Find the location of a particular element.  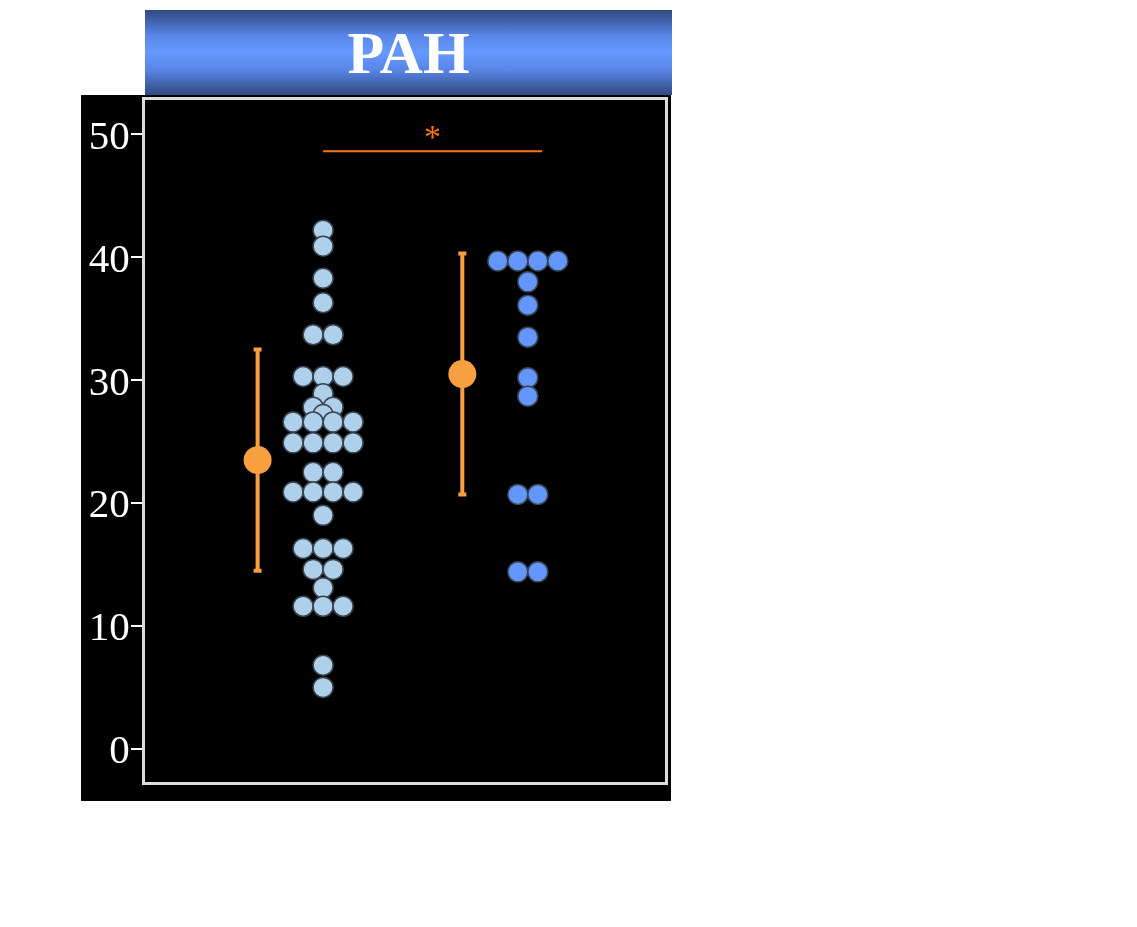

annotation: * is located at coordinates (432, 136).